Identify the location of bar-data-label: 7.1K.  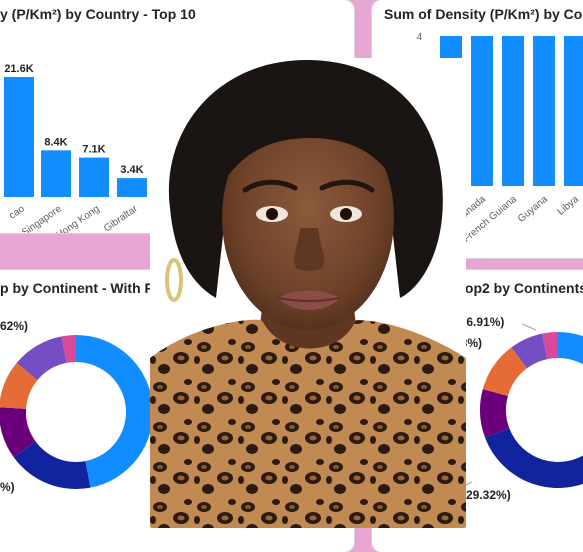
(93, 150).